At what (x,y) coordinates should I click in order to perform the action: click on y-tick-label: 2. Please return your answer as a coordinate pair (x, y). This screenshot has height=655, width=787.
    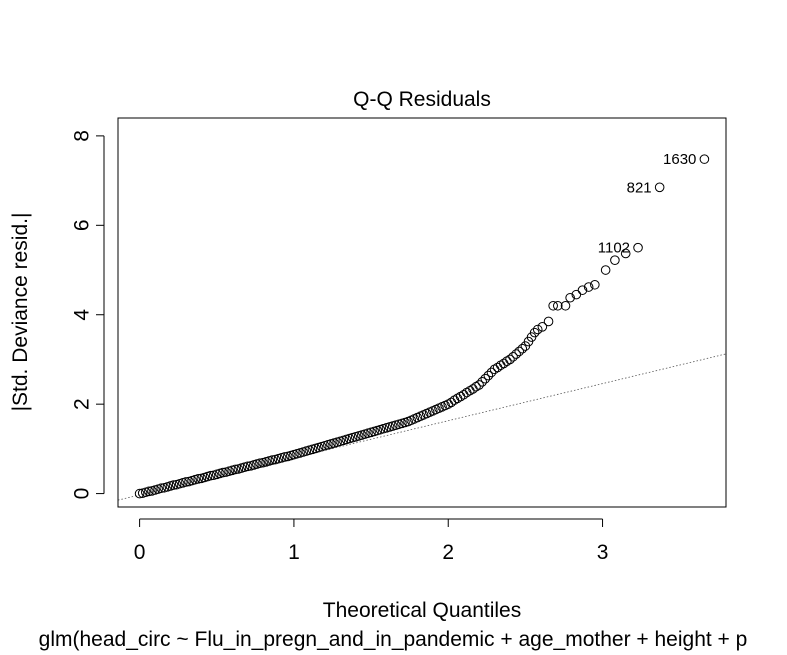
    Looking at the image, I should click on (82, 404).